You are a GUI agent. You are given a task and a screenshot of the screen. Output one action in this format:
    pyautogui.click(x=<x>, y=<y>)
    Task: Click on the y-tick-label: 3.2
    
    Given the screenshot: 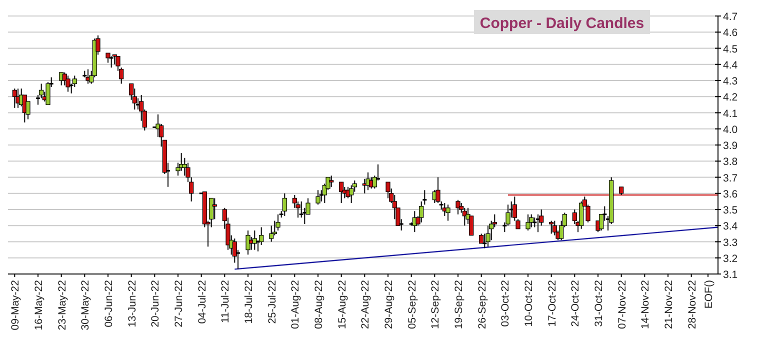 What is the action you would take?
    pyautogui.click(x=730, y=258)
    